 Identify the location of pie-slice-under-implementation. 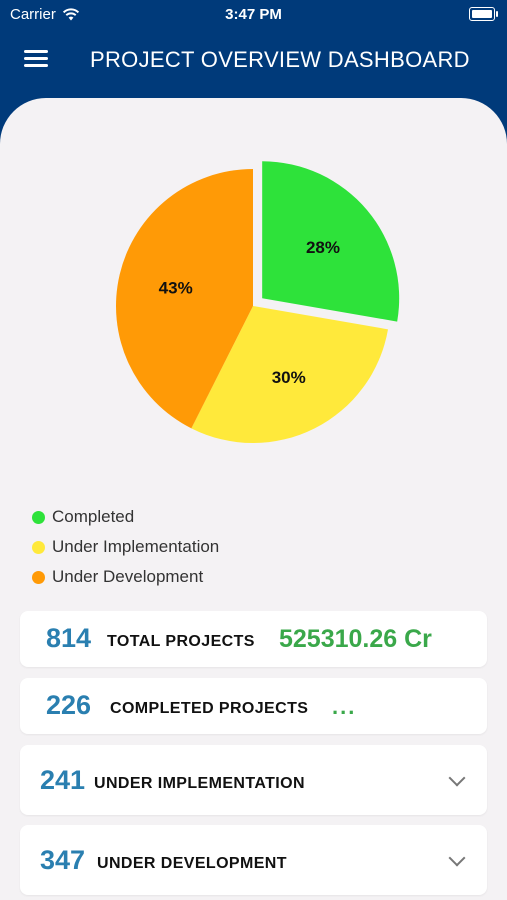
(290, 374).